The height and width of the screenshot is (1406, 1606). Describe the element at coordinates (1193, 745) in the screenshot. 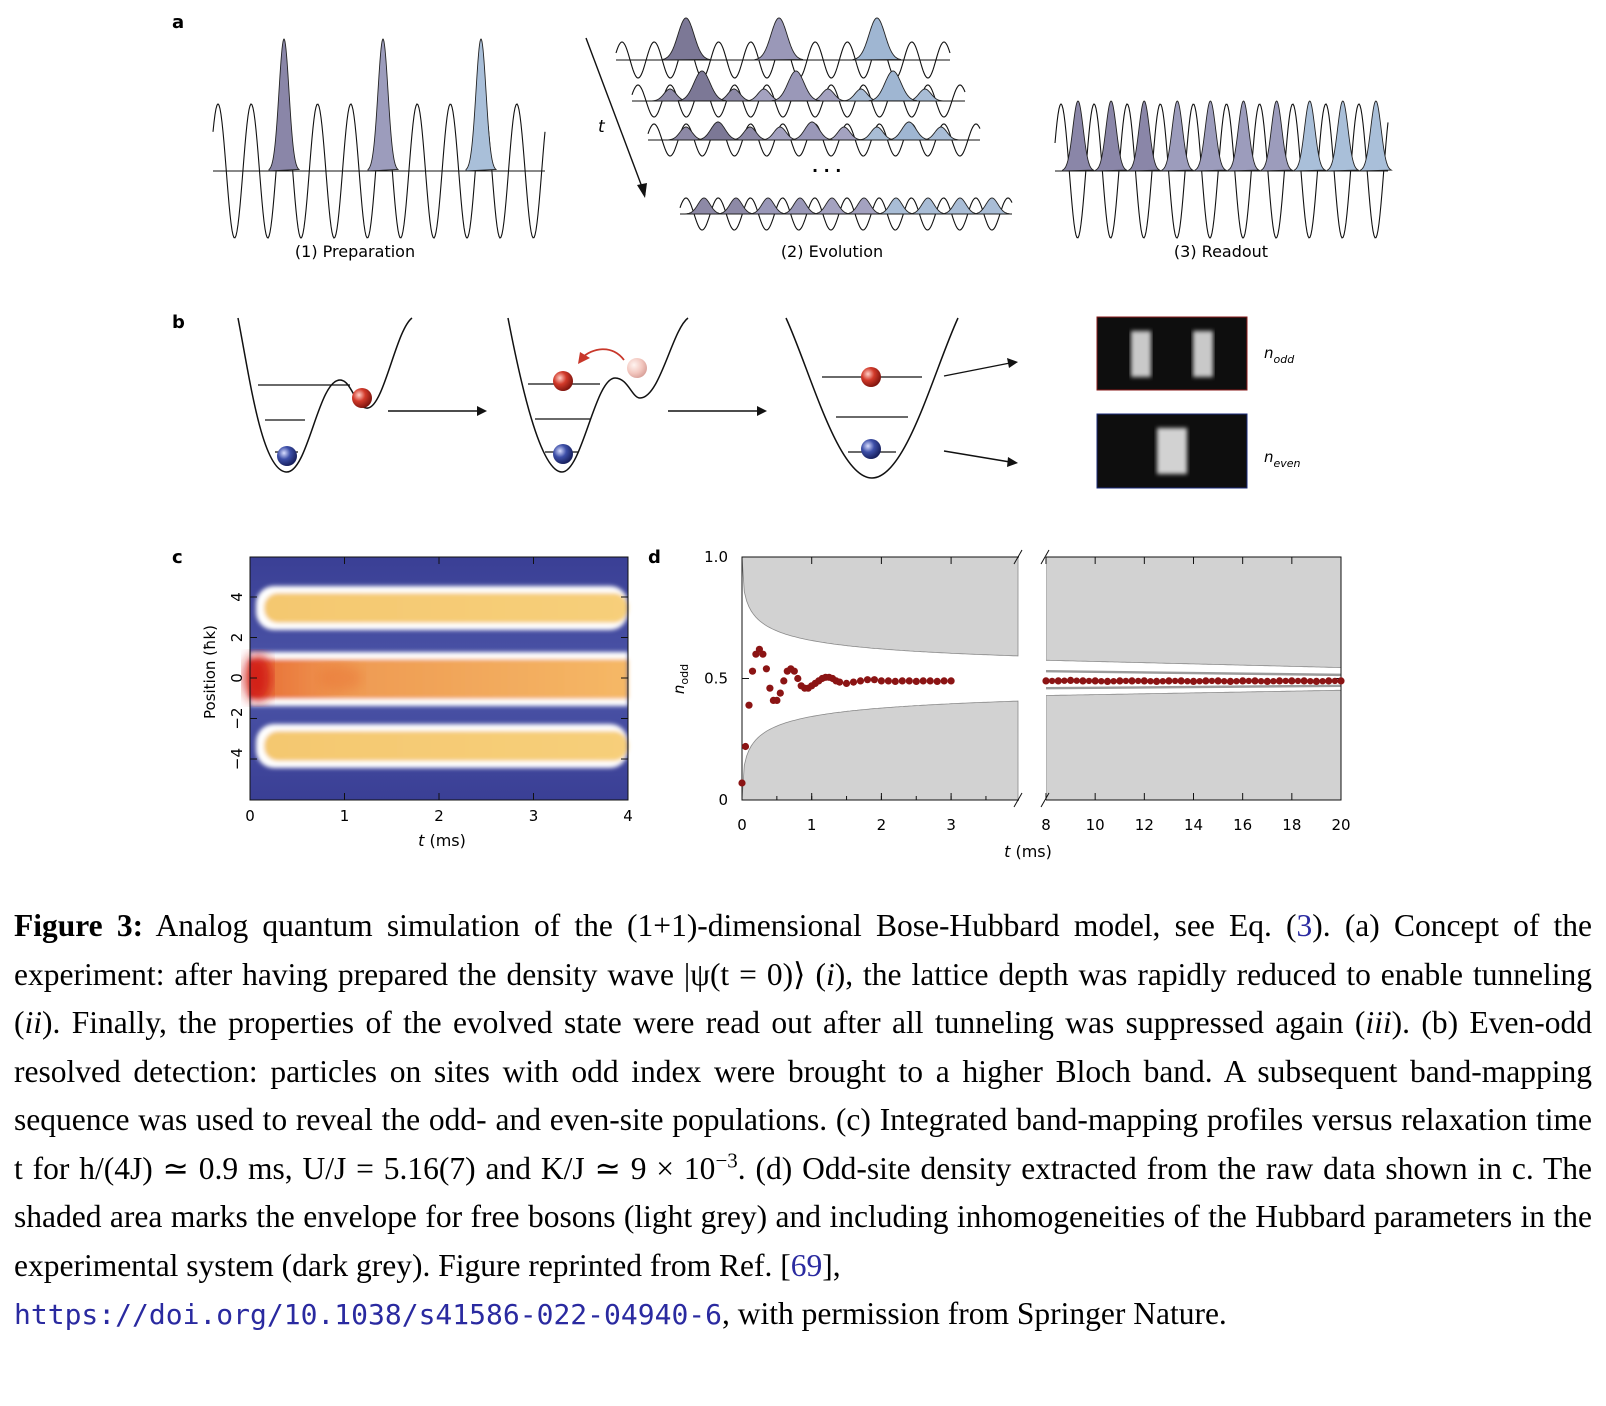

I see `free-boson-envelope-lower-late` at that location.